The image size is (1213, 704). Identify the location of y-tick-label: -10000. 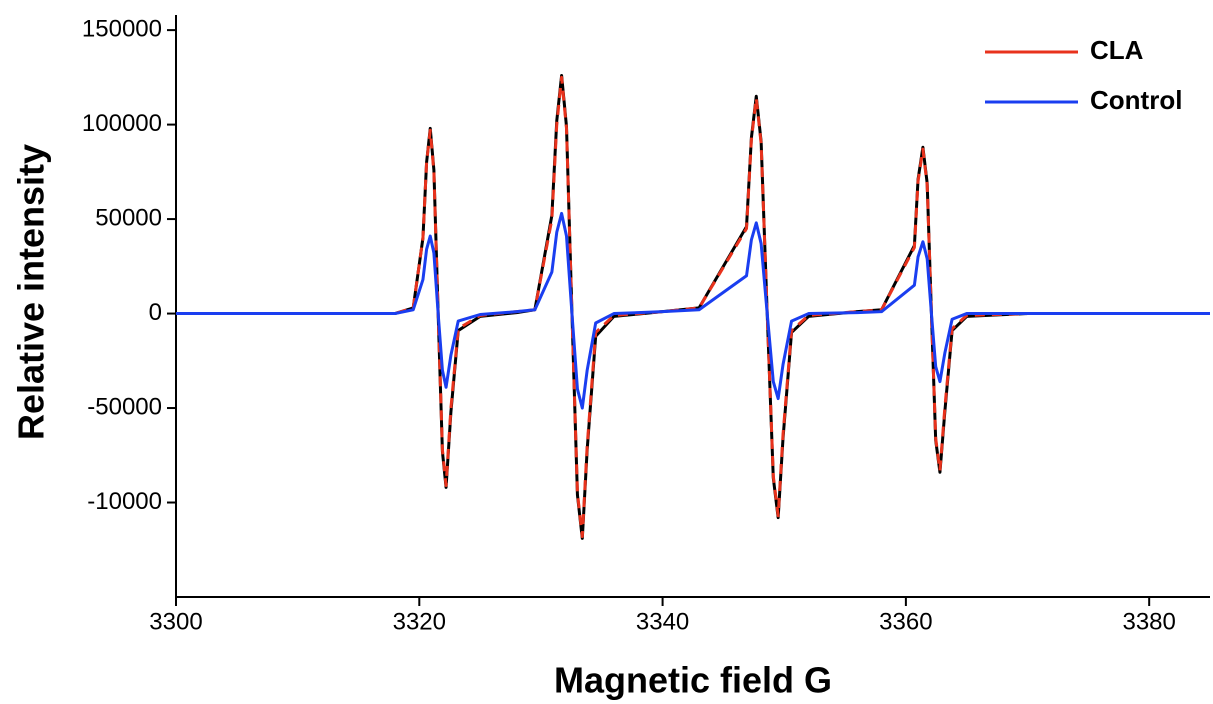
(124, 501).